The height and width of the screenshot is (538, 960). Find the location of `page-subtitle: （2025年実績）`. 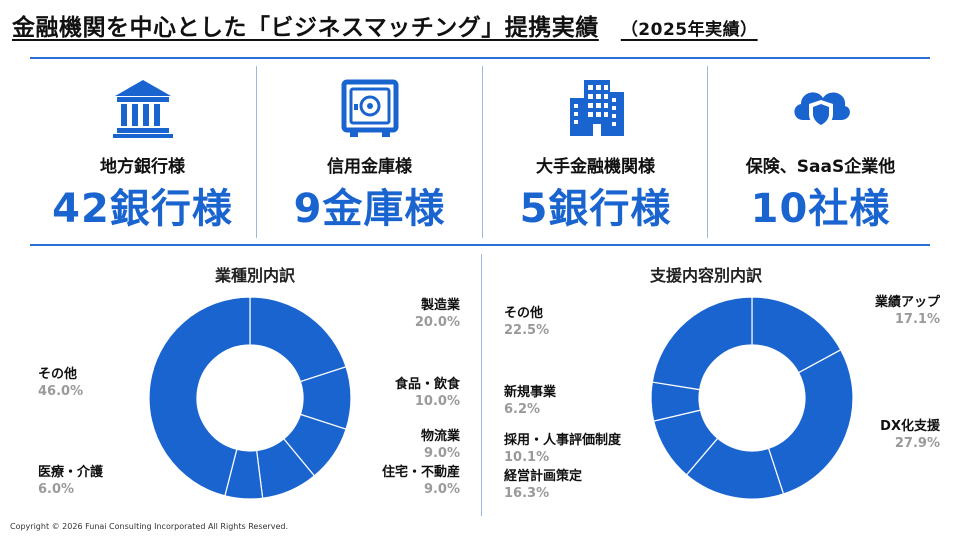

page-subtitle: （2025年実績） is located at coordinates (689, 30).